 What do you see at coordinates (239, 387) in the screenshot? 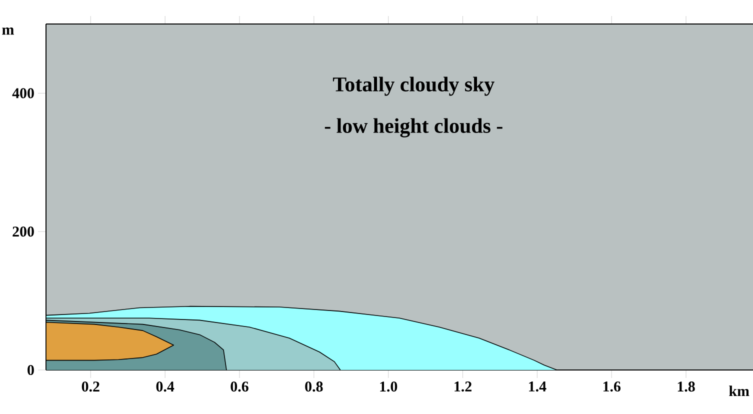
I see `x-tick-label: 0.6` at bounding box center [239, 387].